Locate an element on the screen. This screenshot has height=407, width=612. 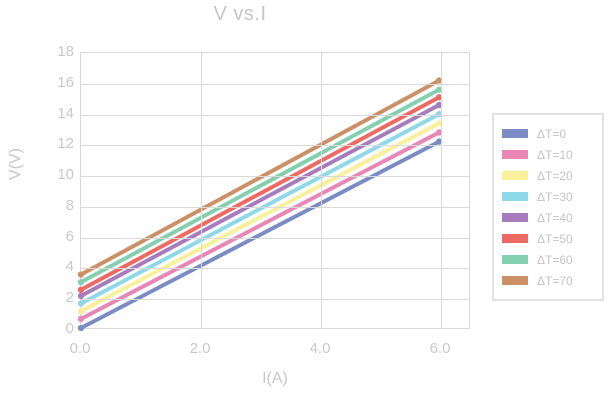
legend-item: ΔT=10 is located at coordinates (549, 154).